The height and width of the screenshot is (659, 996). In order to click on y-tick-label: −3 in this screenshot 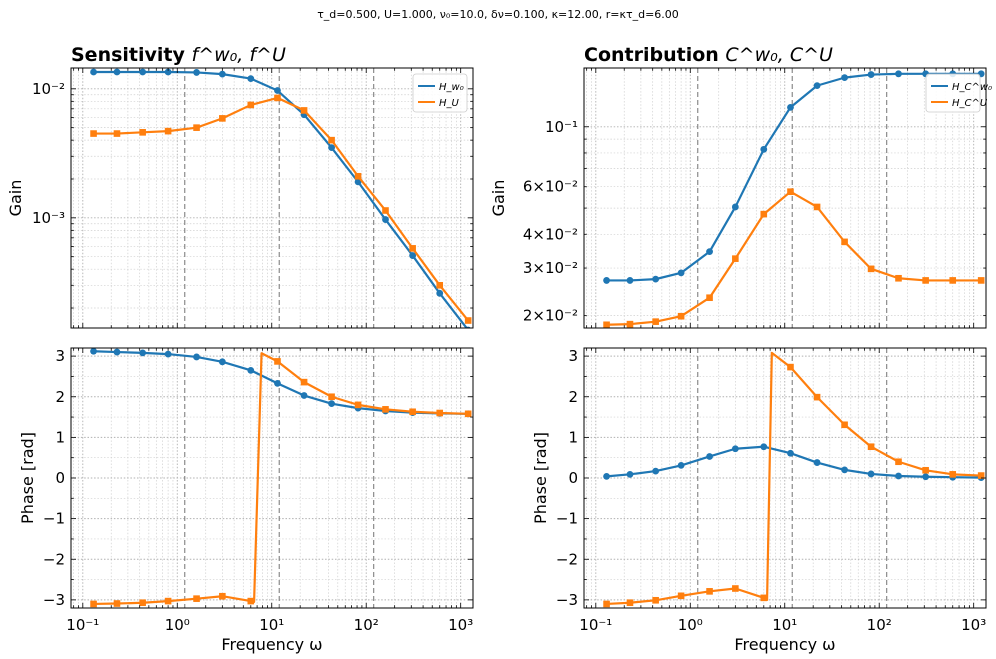, I will do `click(54, 600)`.